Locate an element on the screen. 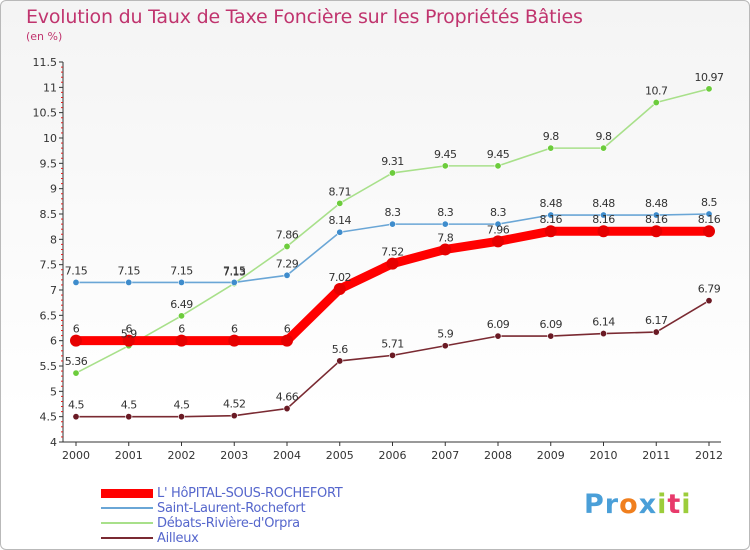 Image resolution: width=750 pixels, height=550 pixels. x-tick-label: 2004 is located at coordinates (287, 455).